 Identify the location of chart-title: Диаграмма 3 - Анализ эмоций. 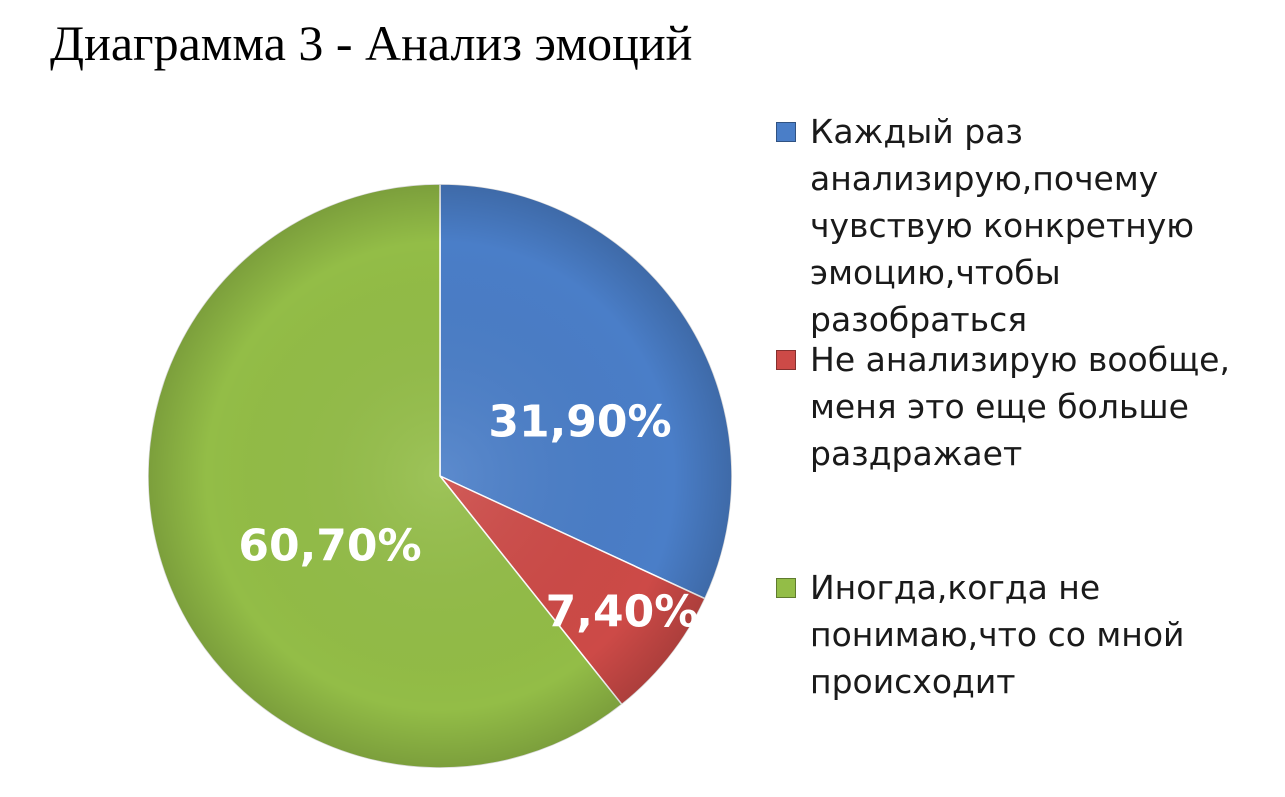
(371, 43).